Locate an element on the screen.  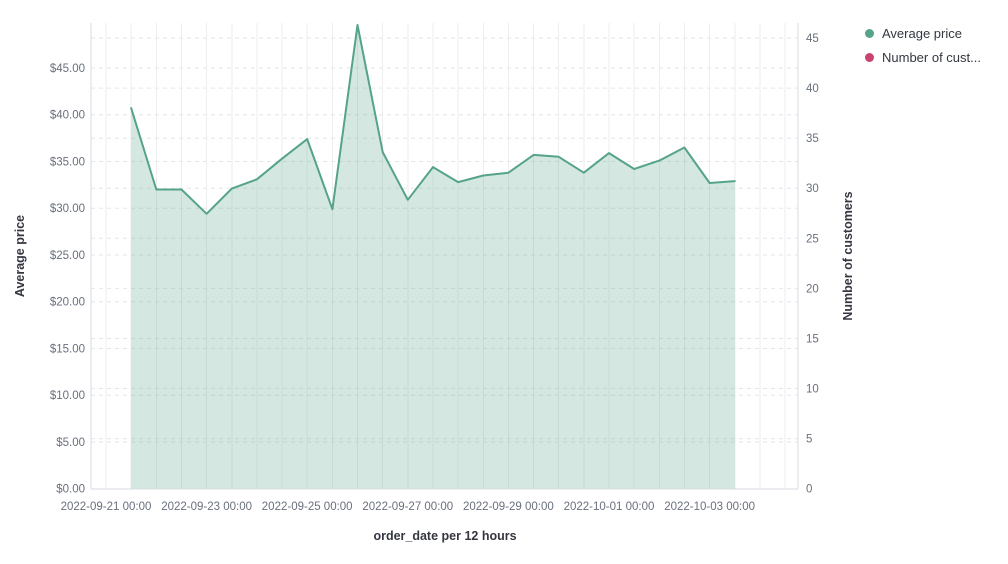
right-axis-title: Number of customers is located at coordinates (848, 255).